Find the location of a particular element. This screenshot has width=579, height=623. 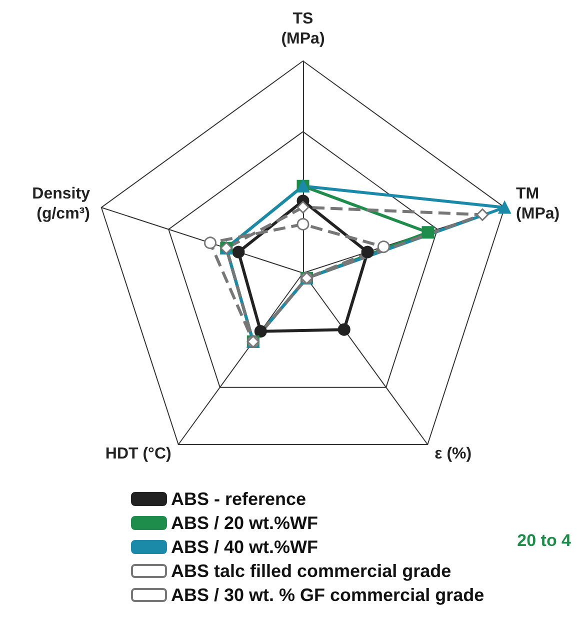

spoke-label: Density (g/cm³) is located at coordinates (61, 203).